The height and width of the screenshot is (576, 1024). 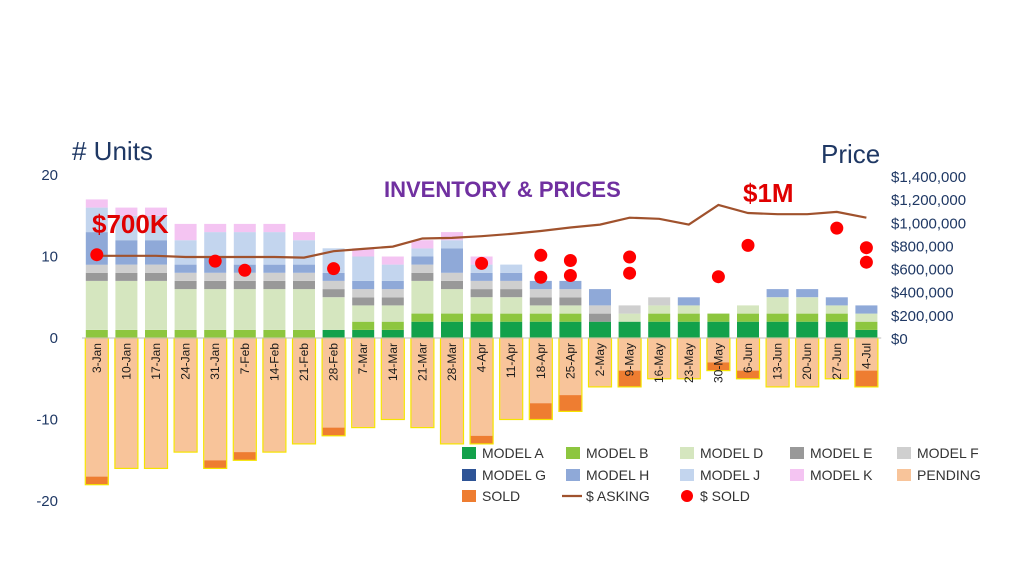 I want to click on legend-marker-model-e, so click(x=797, y=453).